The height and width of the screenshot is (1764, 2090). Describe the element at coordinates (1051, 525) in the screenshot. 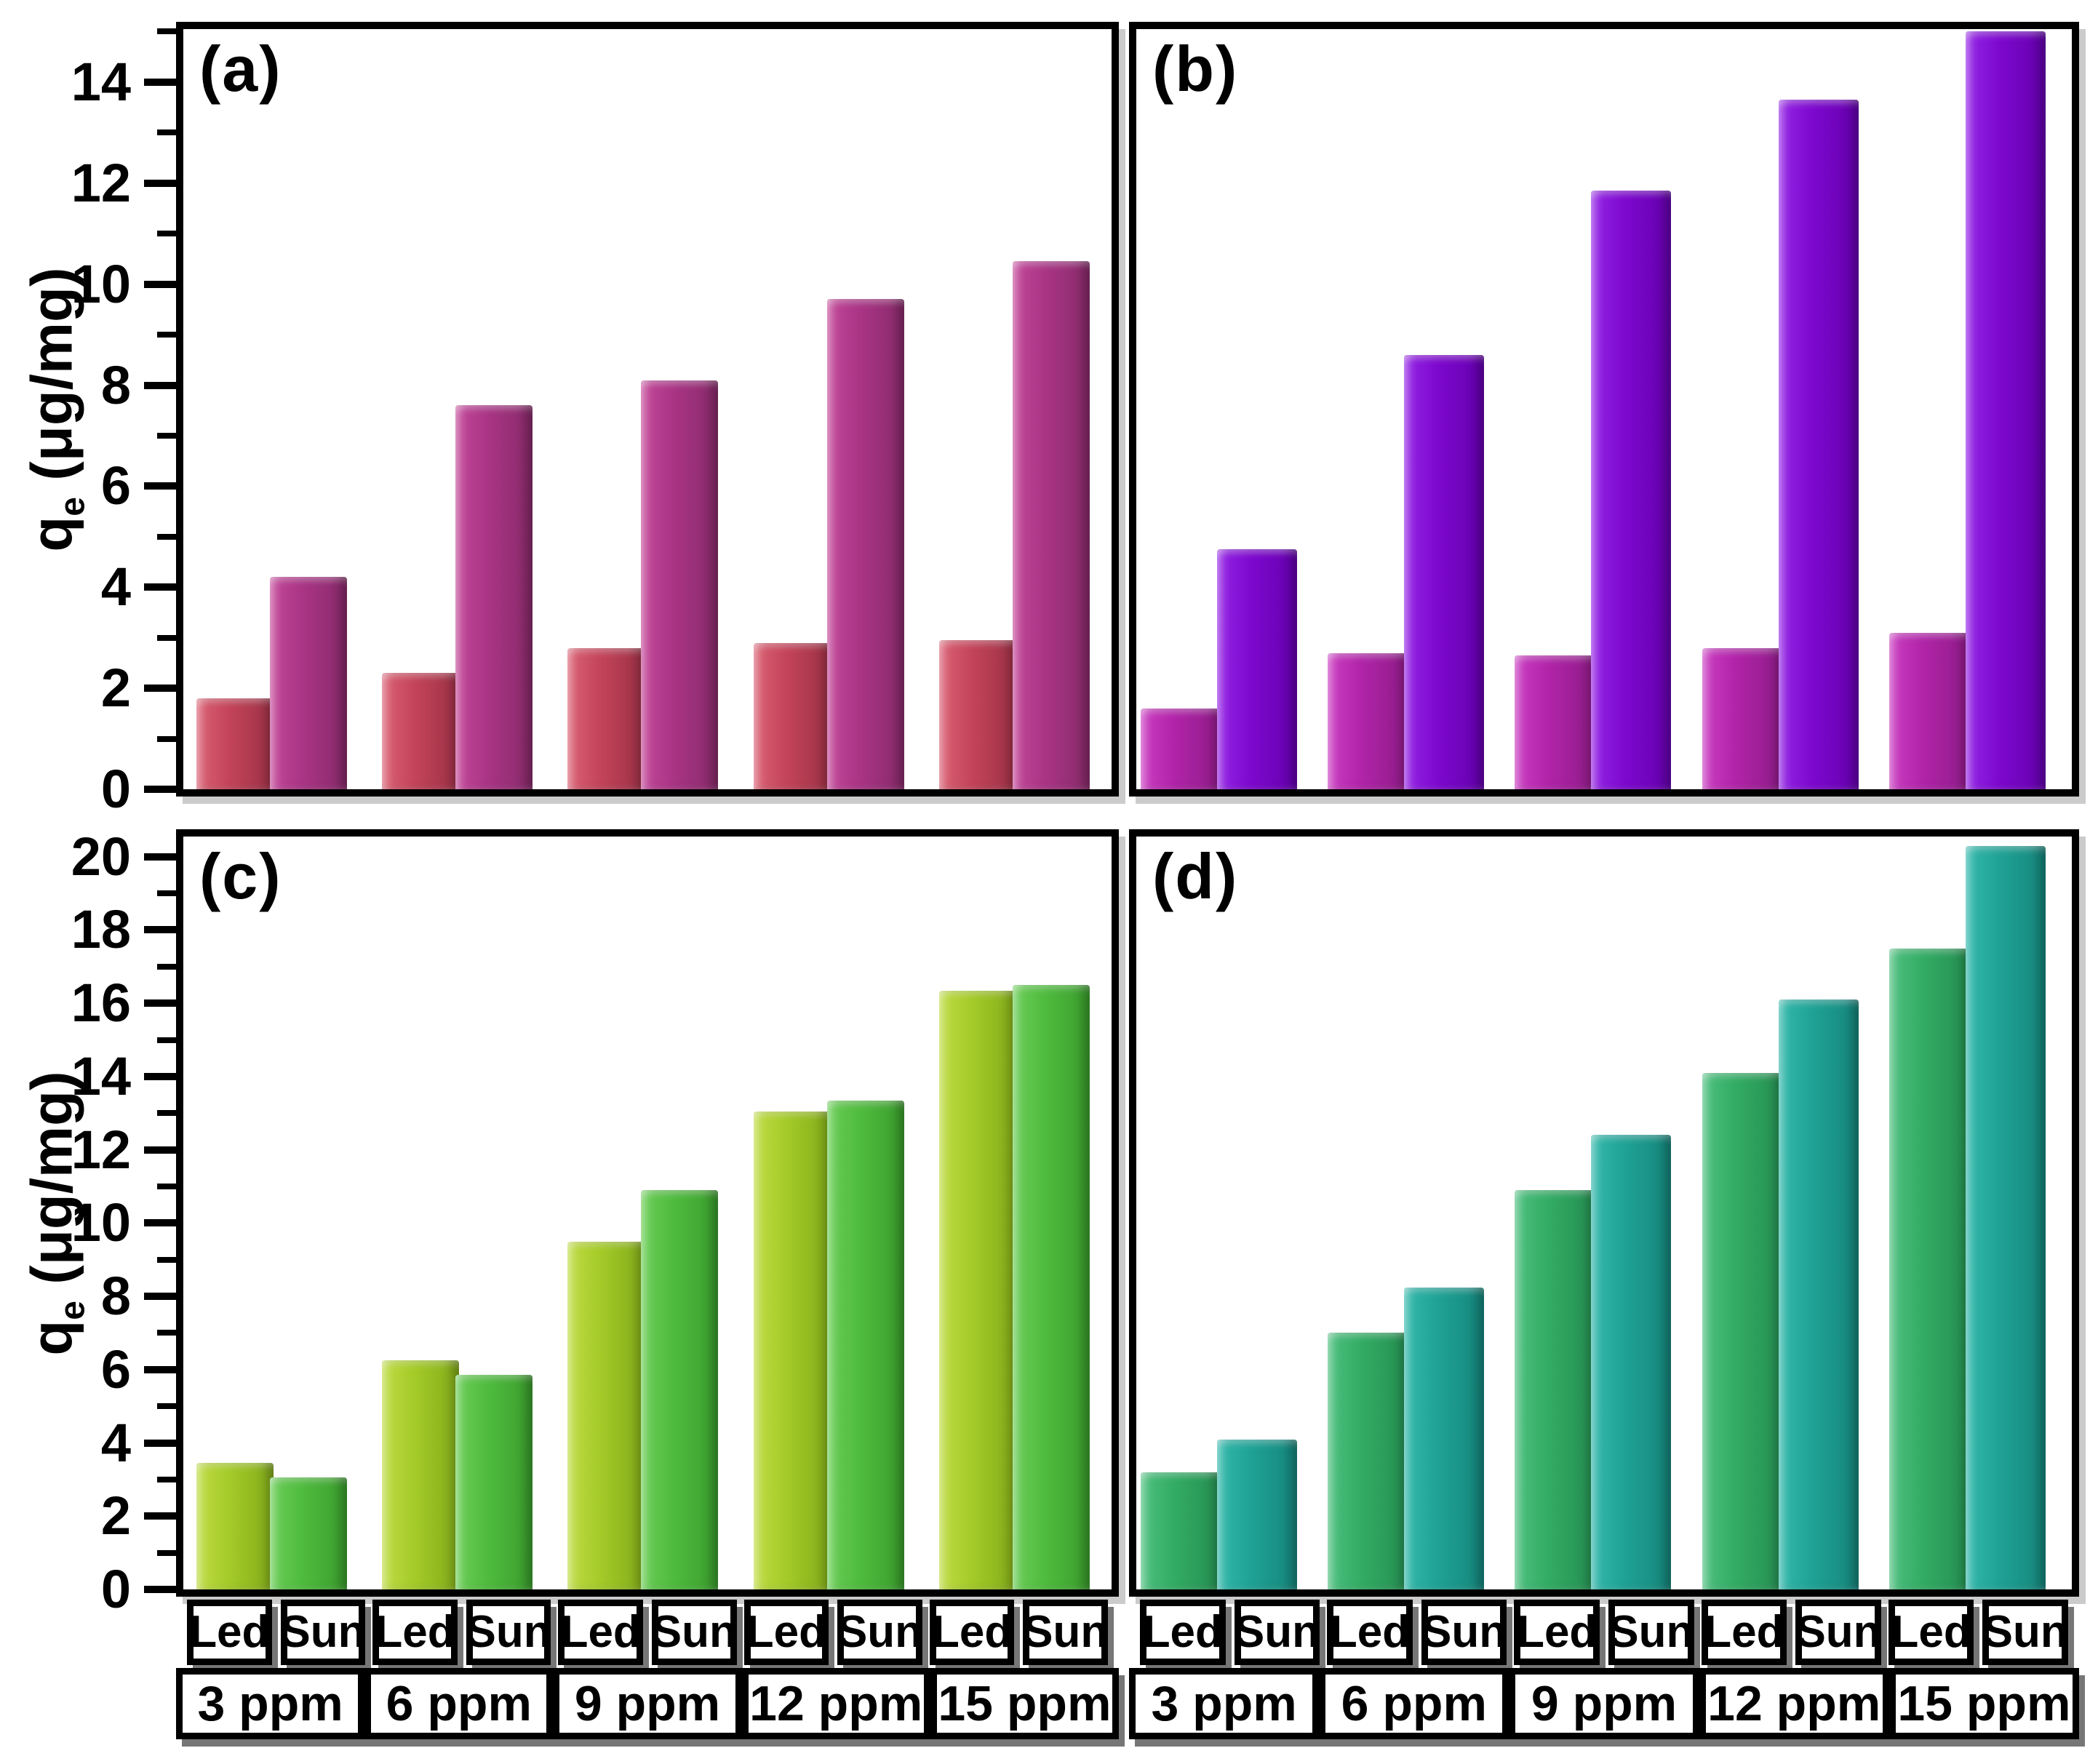

I see `bar-a-sun-15ppm` at that location.